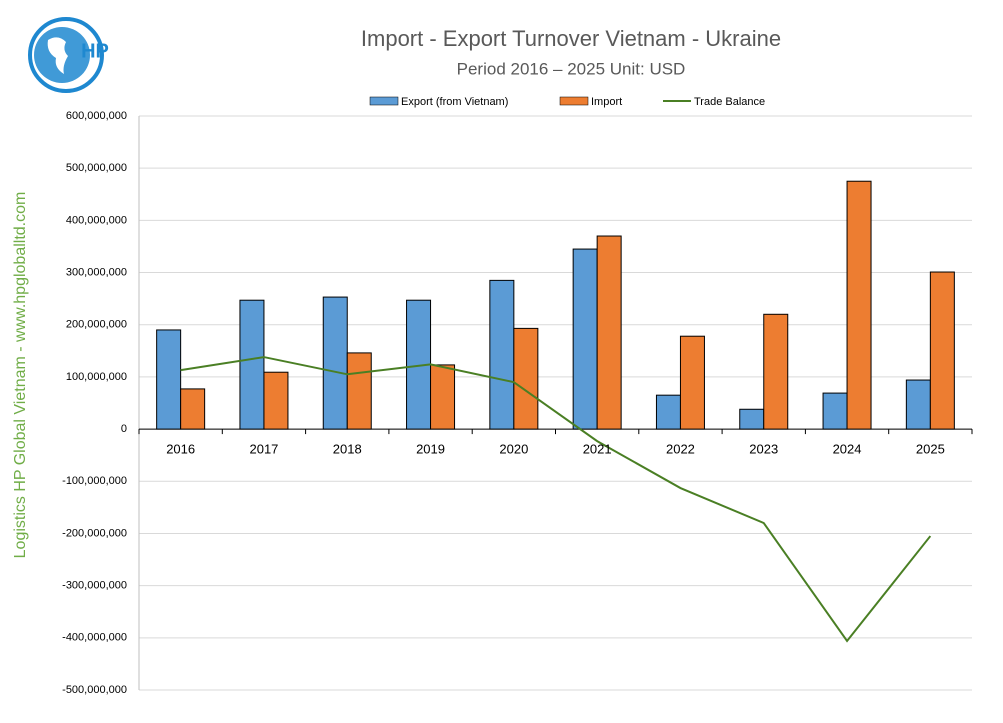 Image resolution: width=1003 pixels, height=723 pixels. What do you see at coordinates (430, 449) in the screenshot?
I see `x-tick-label: 2019` at bounding box center [430, 449].